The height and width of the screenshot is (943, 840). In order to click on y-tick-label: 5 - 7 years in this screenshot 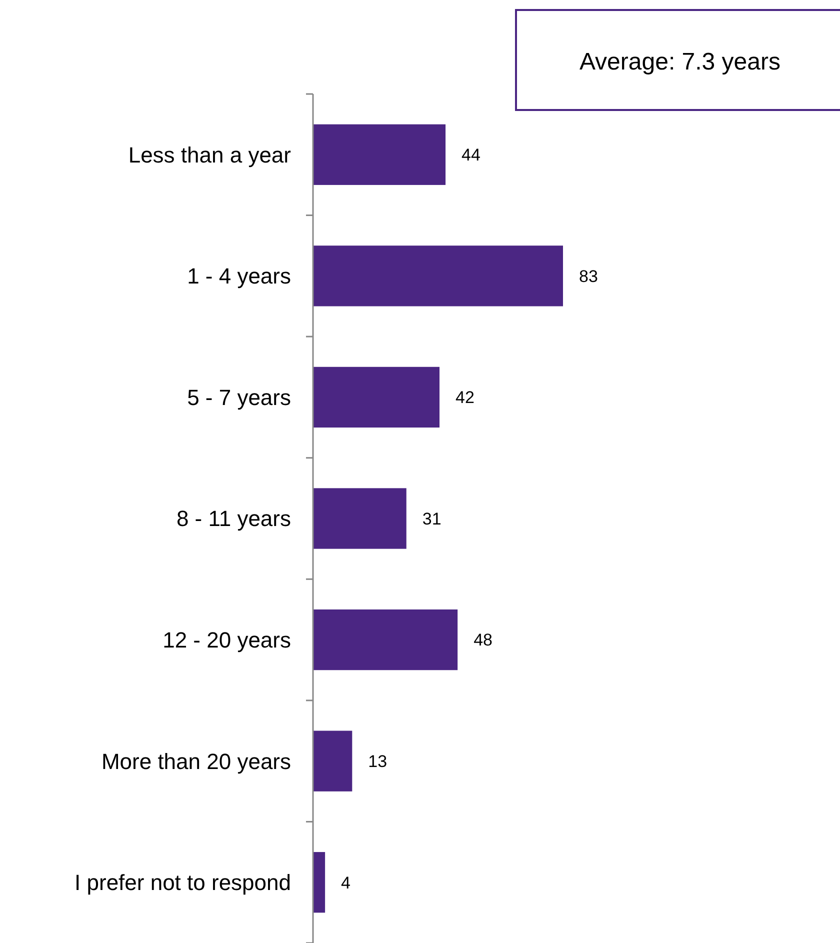, I will do `click(239, 397)`.